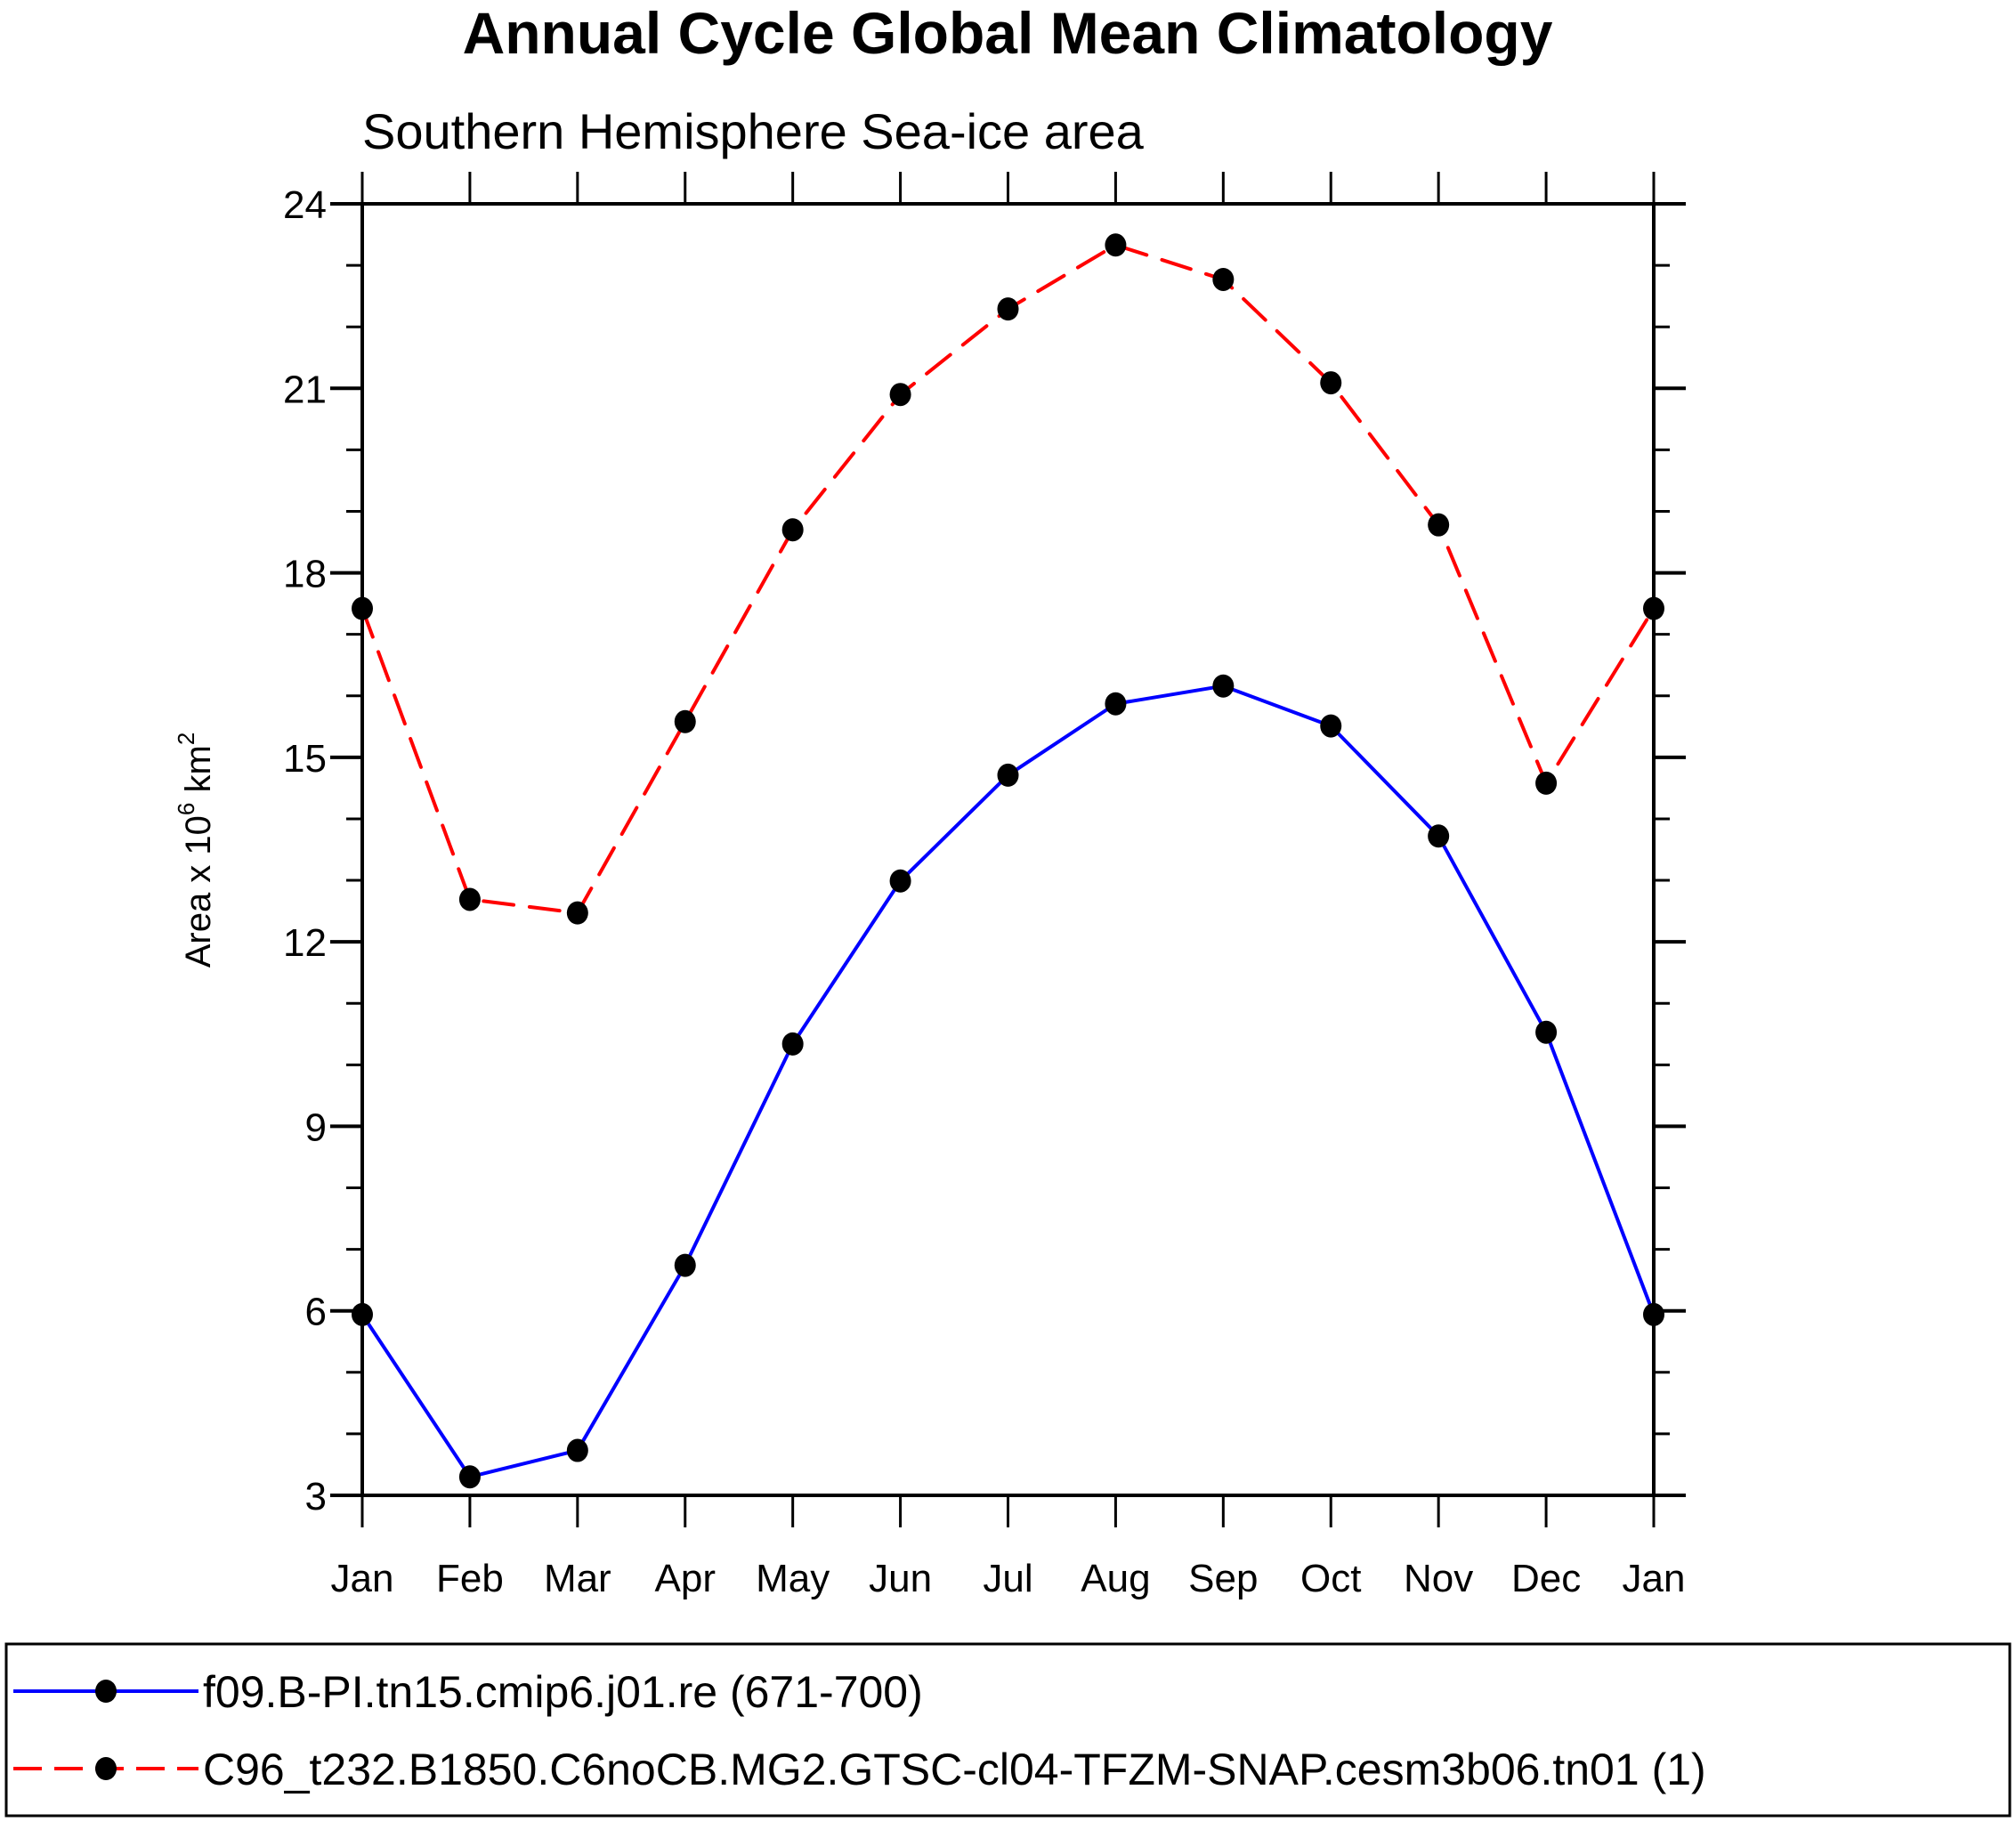 Image resolution: width=2016 pixels, height=1822 pixels. I want to click on x-tick-label: Sep, so click(1223, 1578).